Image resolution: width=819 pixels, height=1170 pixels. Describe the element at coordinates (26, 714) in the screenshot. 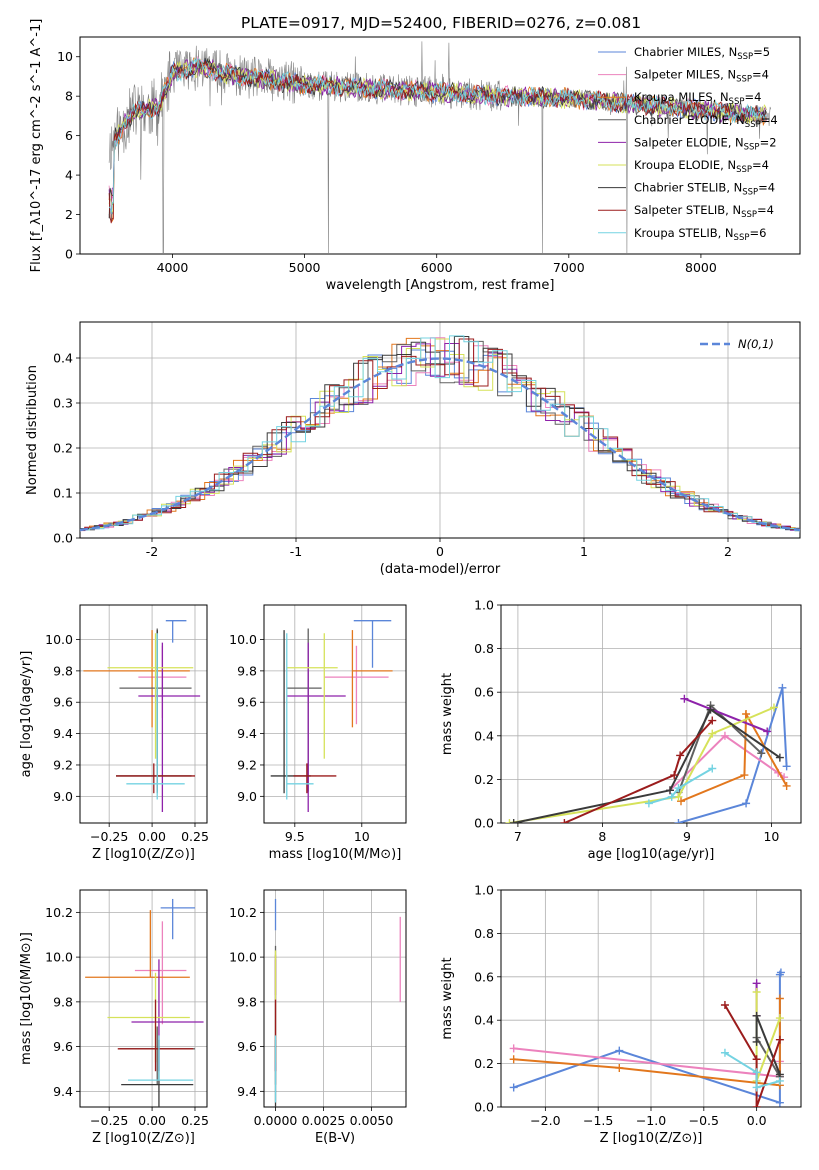

I see `y-axis-label: age [log10(age/yr)]` at that location.